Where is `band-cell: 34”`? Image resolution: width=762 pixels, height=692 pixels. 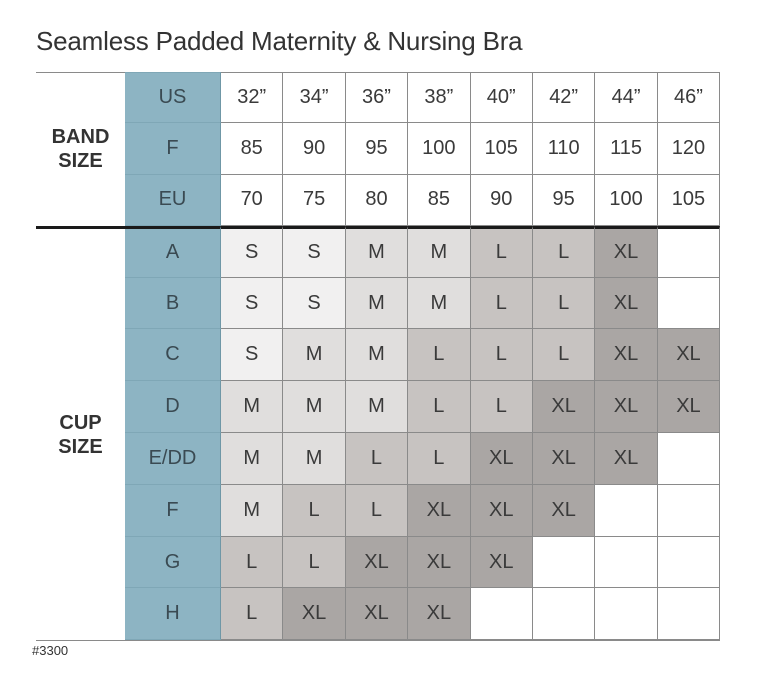
band-cell: 34” is located at coordinates (314, 98).